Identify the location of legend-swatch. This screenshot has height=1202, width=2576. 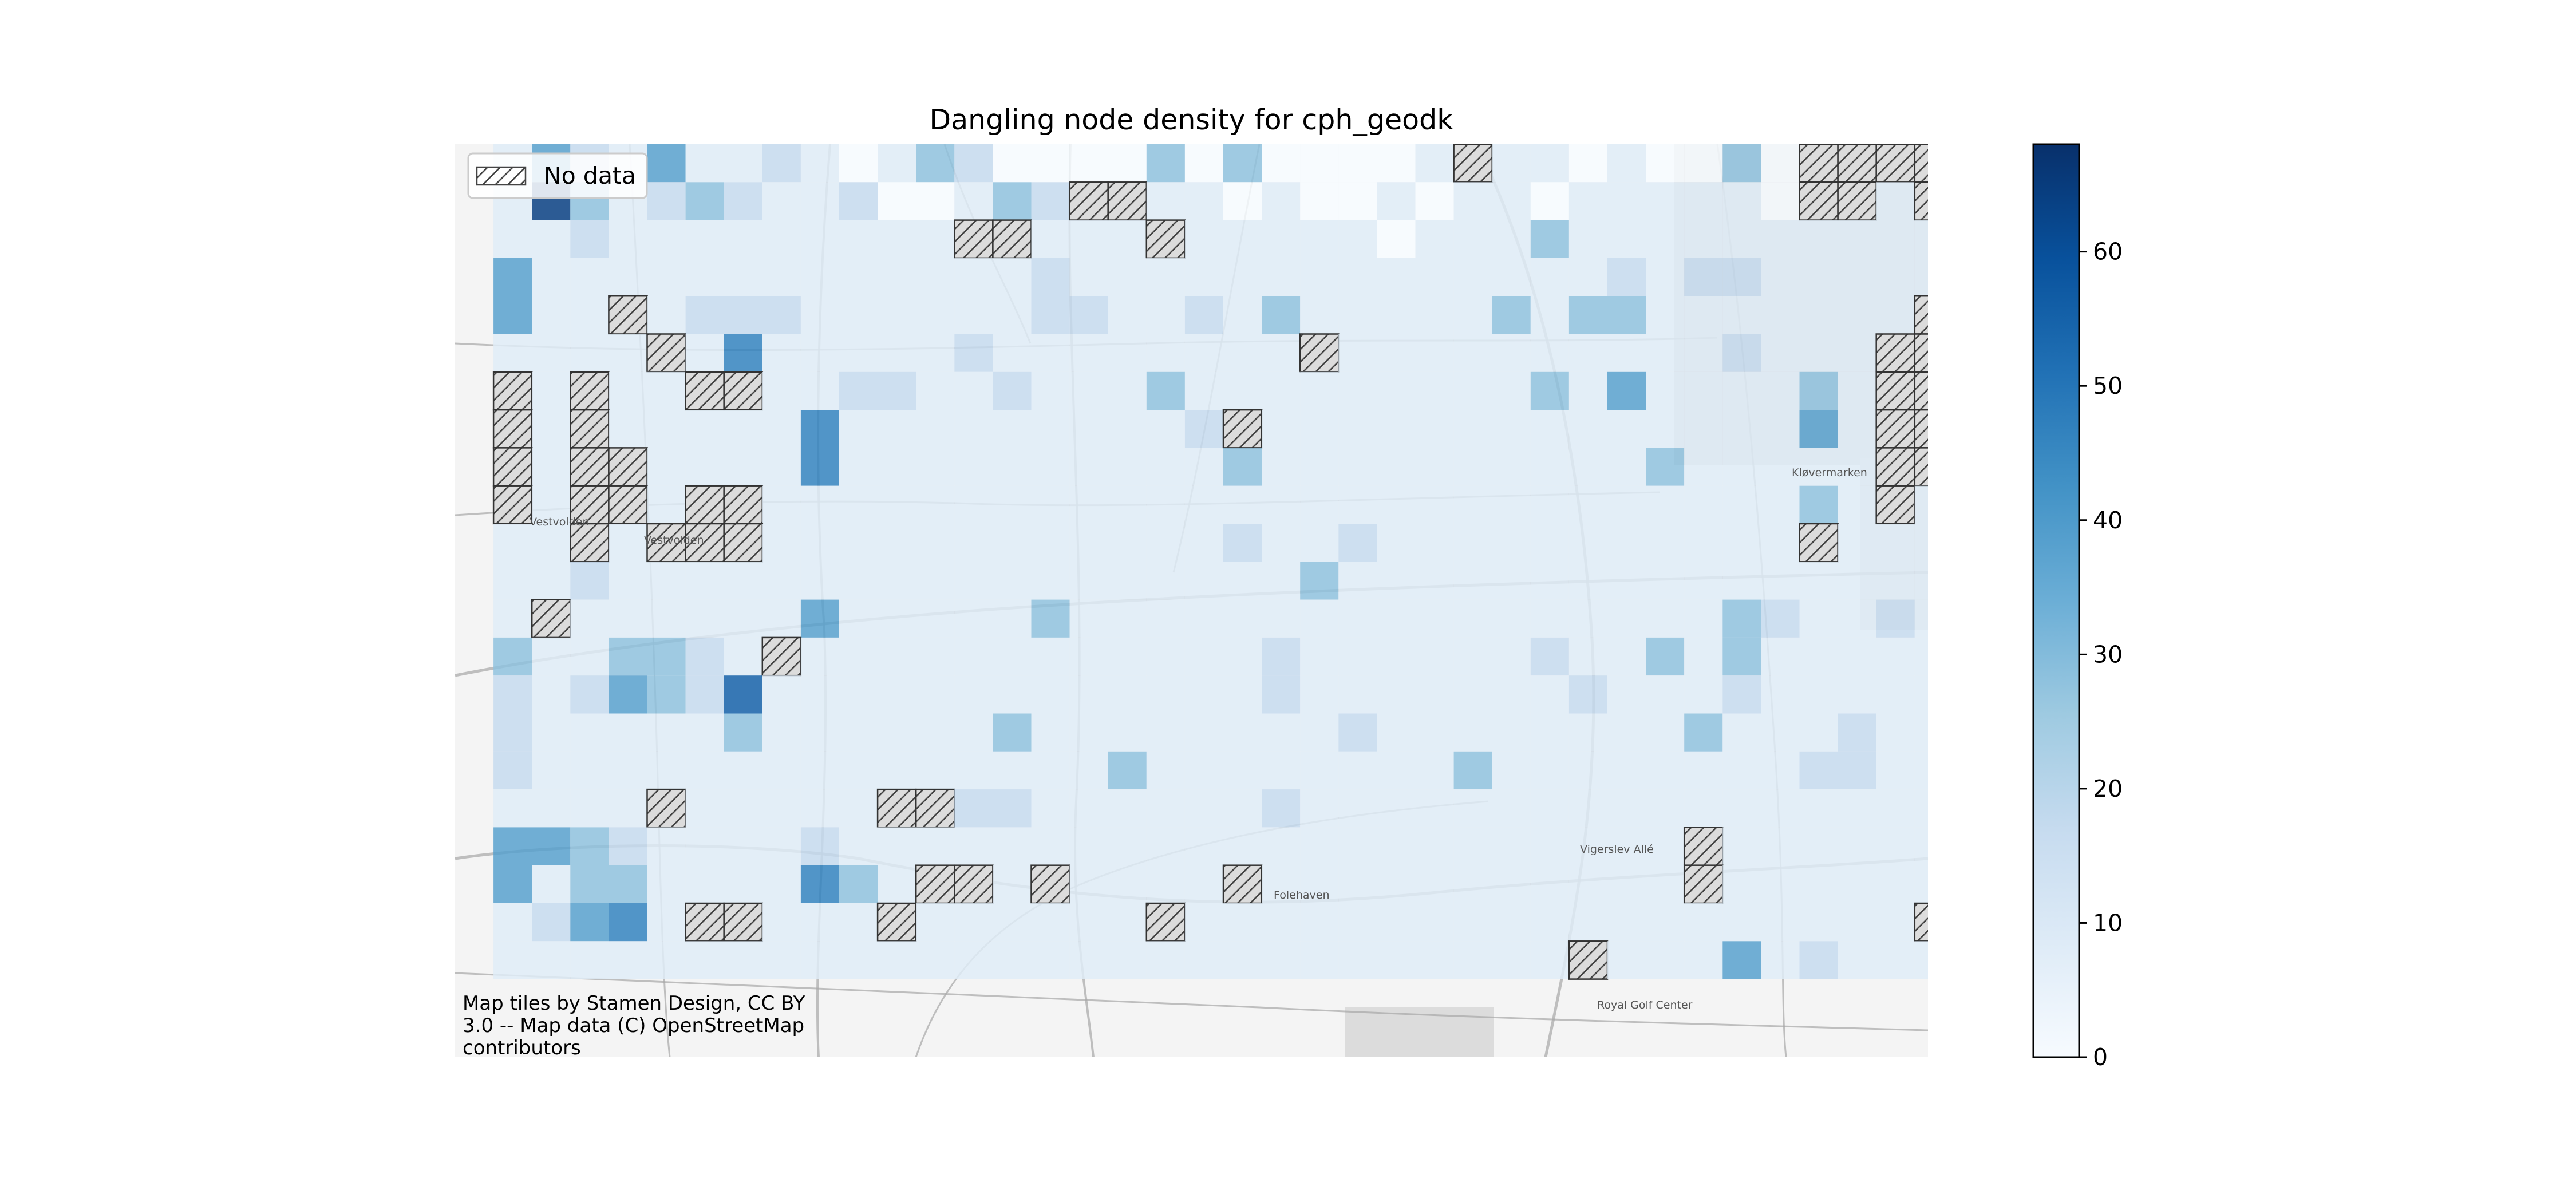
(501, 176).